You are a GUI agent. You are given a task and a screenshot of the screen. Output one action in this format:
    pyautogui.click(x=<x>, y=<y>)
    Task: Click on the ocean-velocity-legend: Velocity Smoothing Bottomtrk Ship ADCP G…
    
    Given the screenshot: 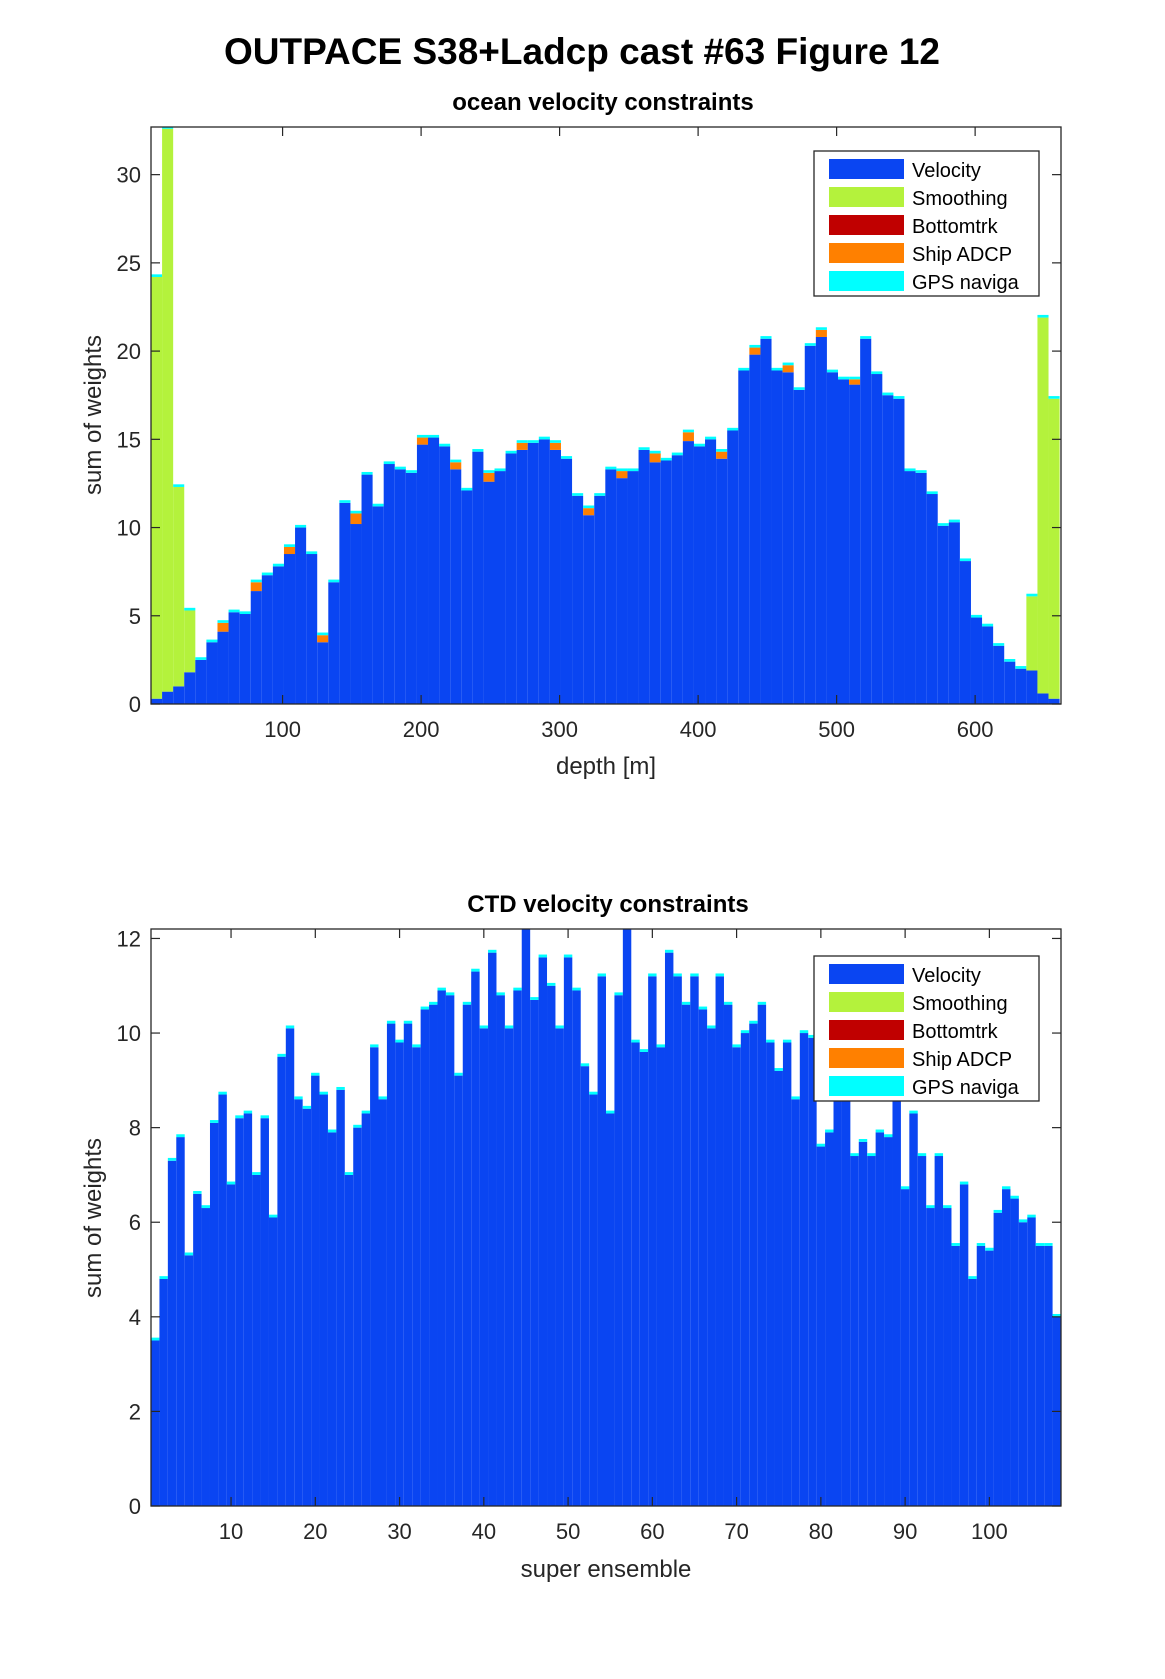 What is the action you would take?
    pyautogui.click(x=926, y=223)
    